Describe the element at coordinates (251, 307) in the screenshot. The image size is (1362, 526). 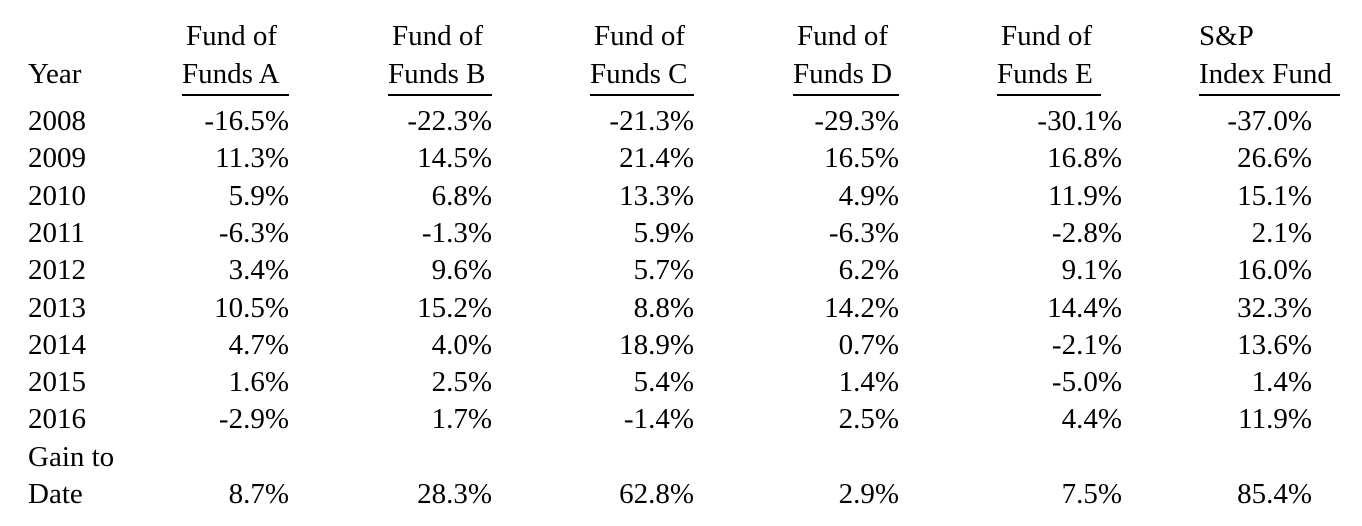
I see `fund-a-return-cell: 10.5%` at that location.